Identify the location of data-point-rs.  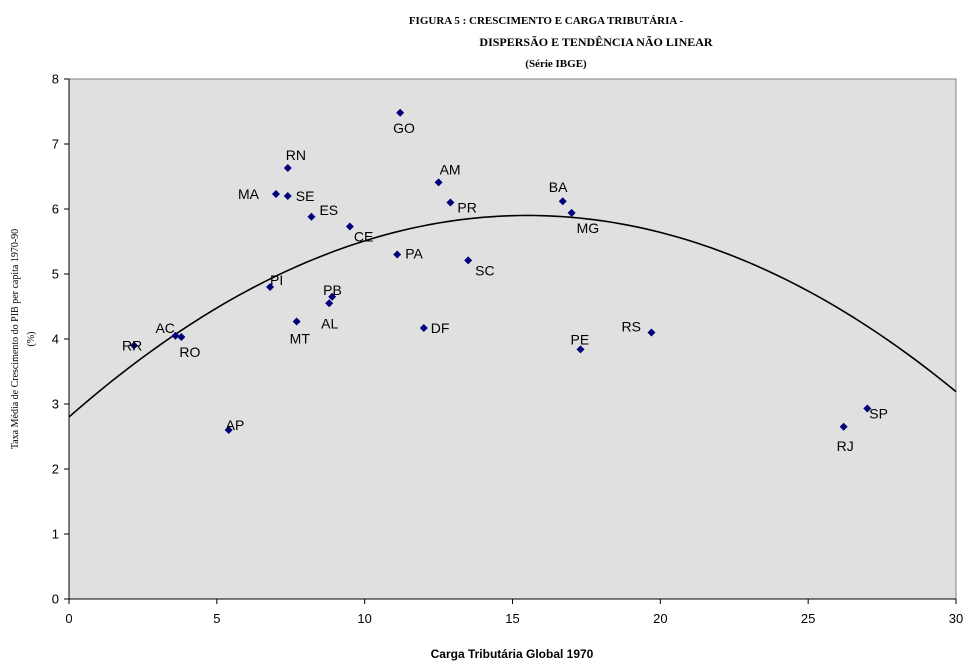
(651, 332).